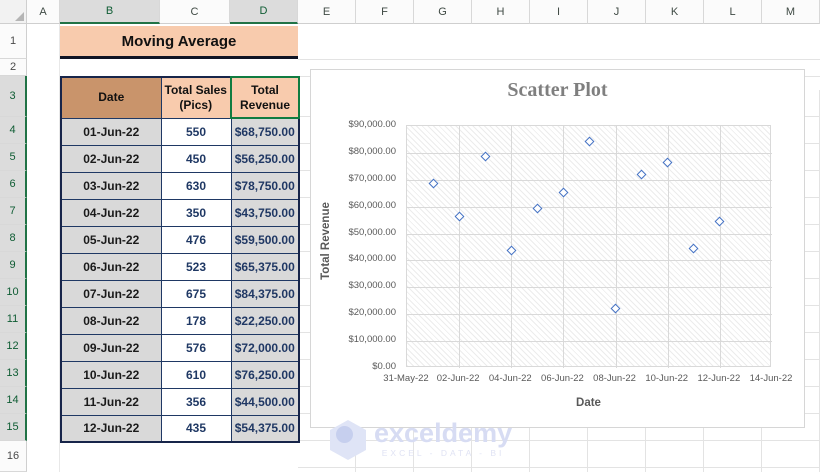 The image size is (820, 472). I want to click on cell-total-revenue: $44,500.00, so click(265, 401).